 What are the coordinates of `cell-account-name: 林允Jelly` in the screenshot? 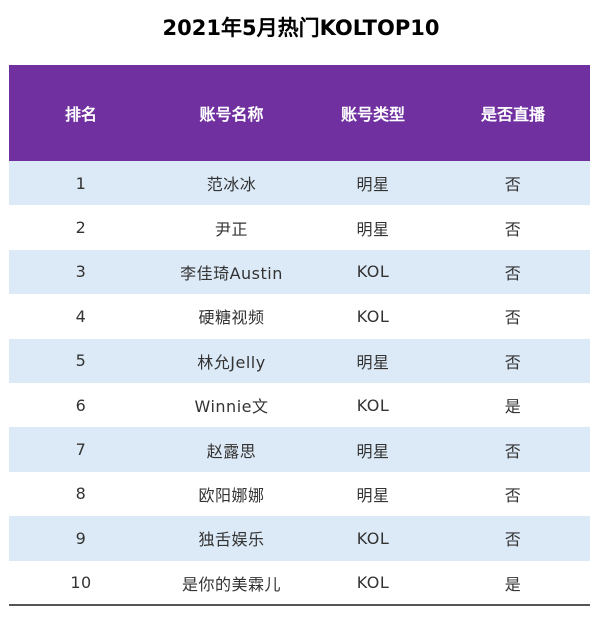 It's located at (231, 362).